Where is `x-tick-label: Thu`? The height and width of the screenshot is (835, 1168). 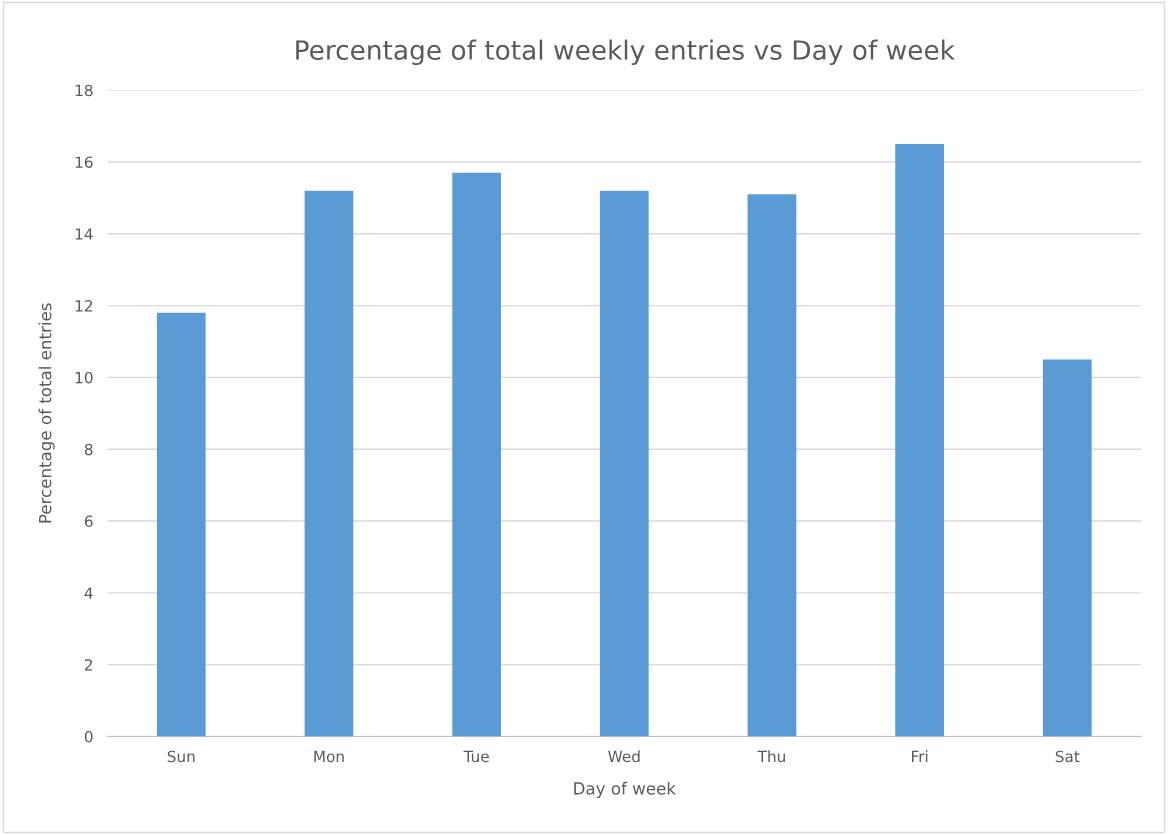
x-tick-label: Thu is located at coordinates (771, 756).